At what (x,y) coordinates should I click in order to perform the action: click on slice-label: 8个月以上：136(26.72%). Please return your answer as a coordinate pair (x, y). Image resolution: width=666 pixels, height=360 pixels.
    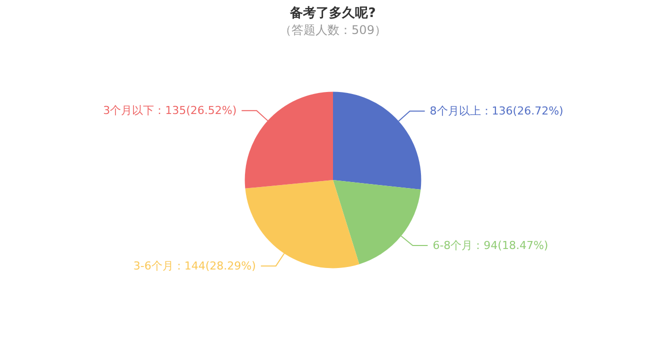
    Looking at the image, I should click on (497, 111).